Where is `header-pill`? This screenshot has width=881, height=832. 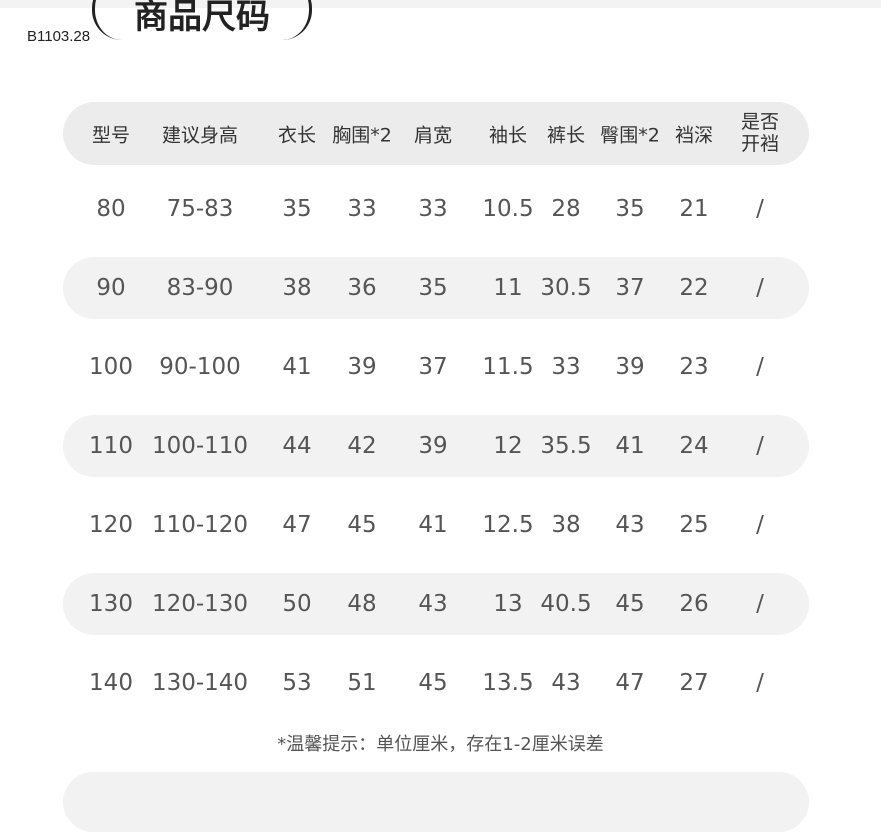 header-pill is located at coordinates (436, 133).